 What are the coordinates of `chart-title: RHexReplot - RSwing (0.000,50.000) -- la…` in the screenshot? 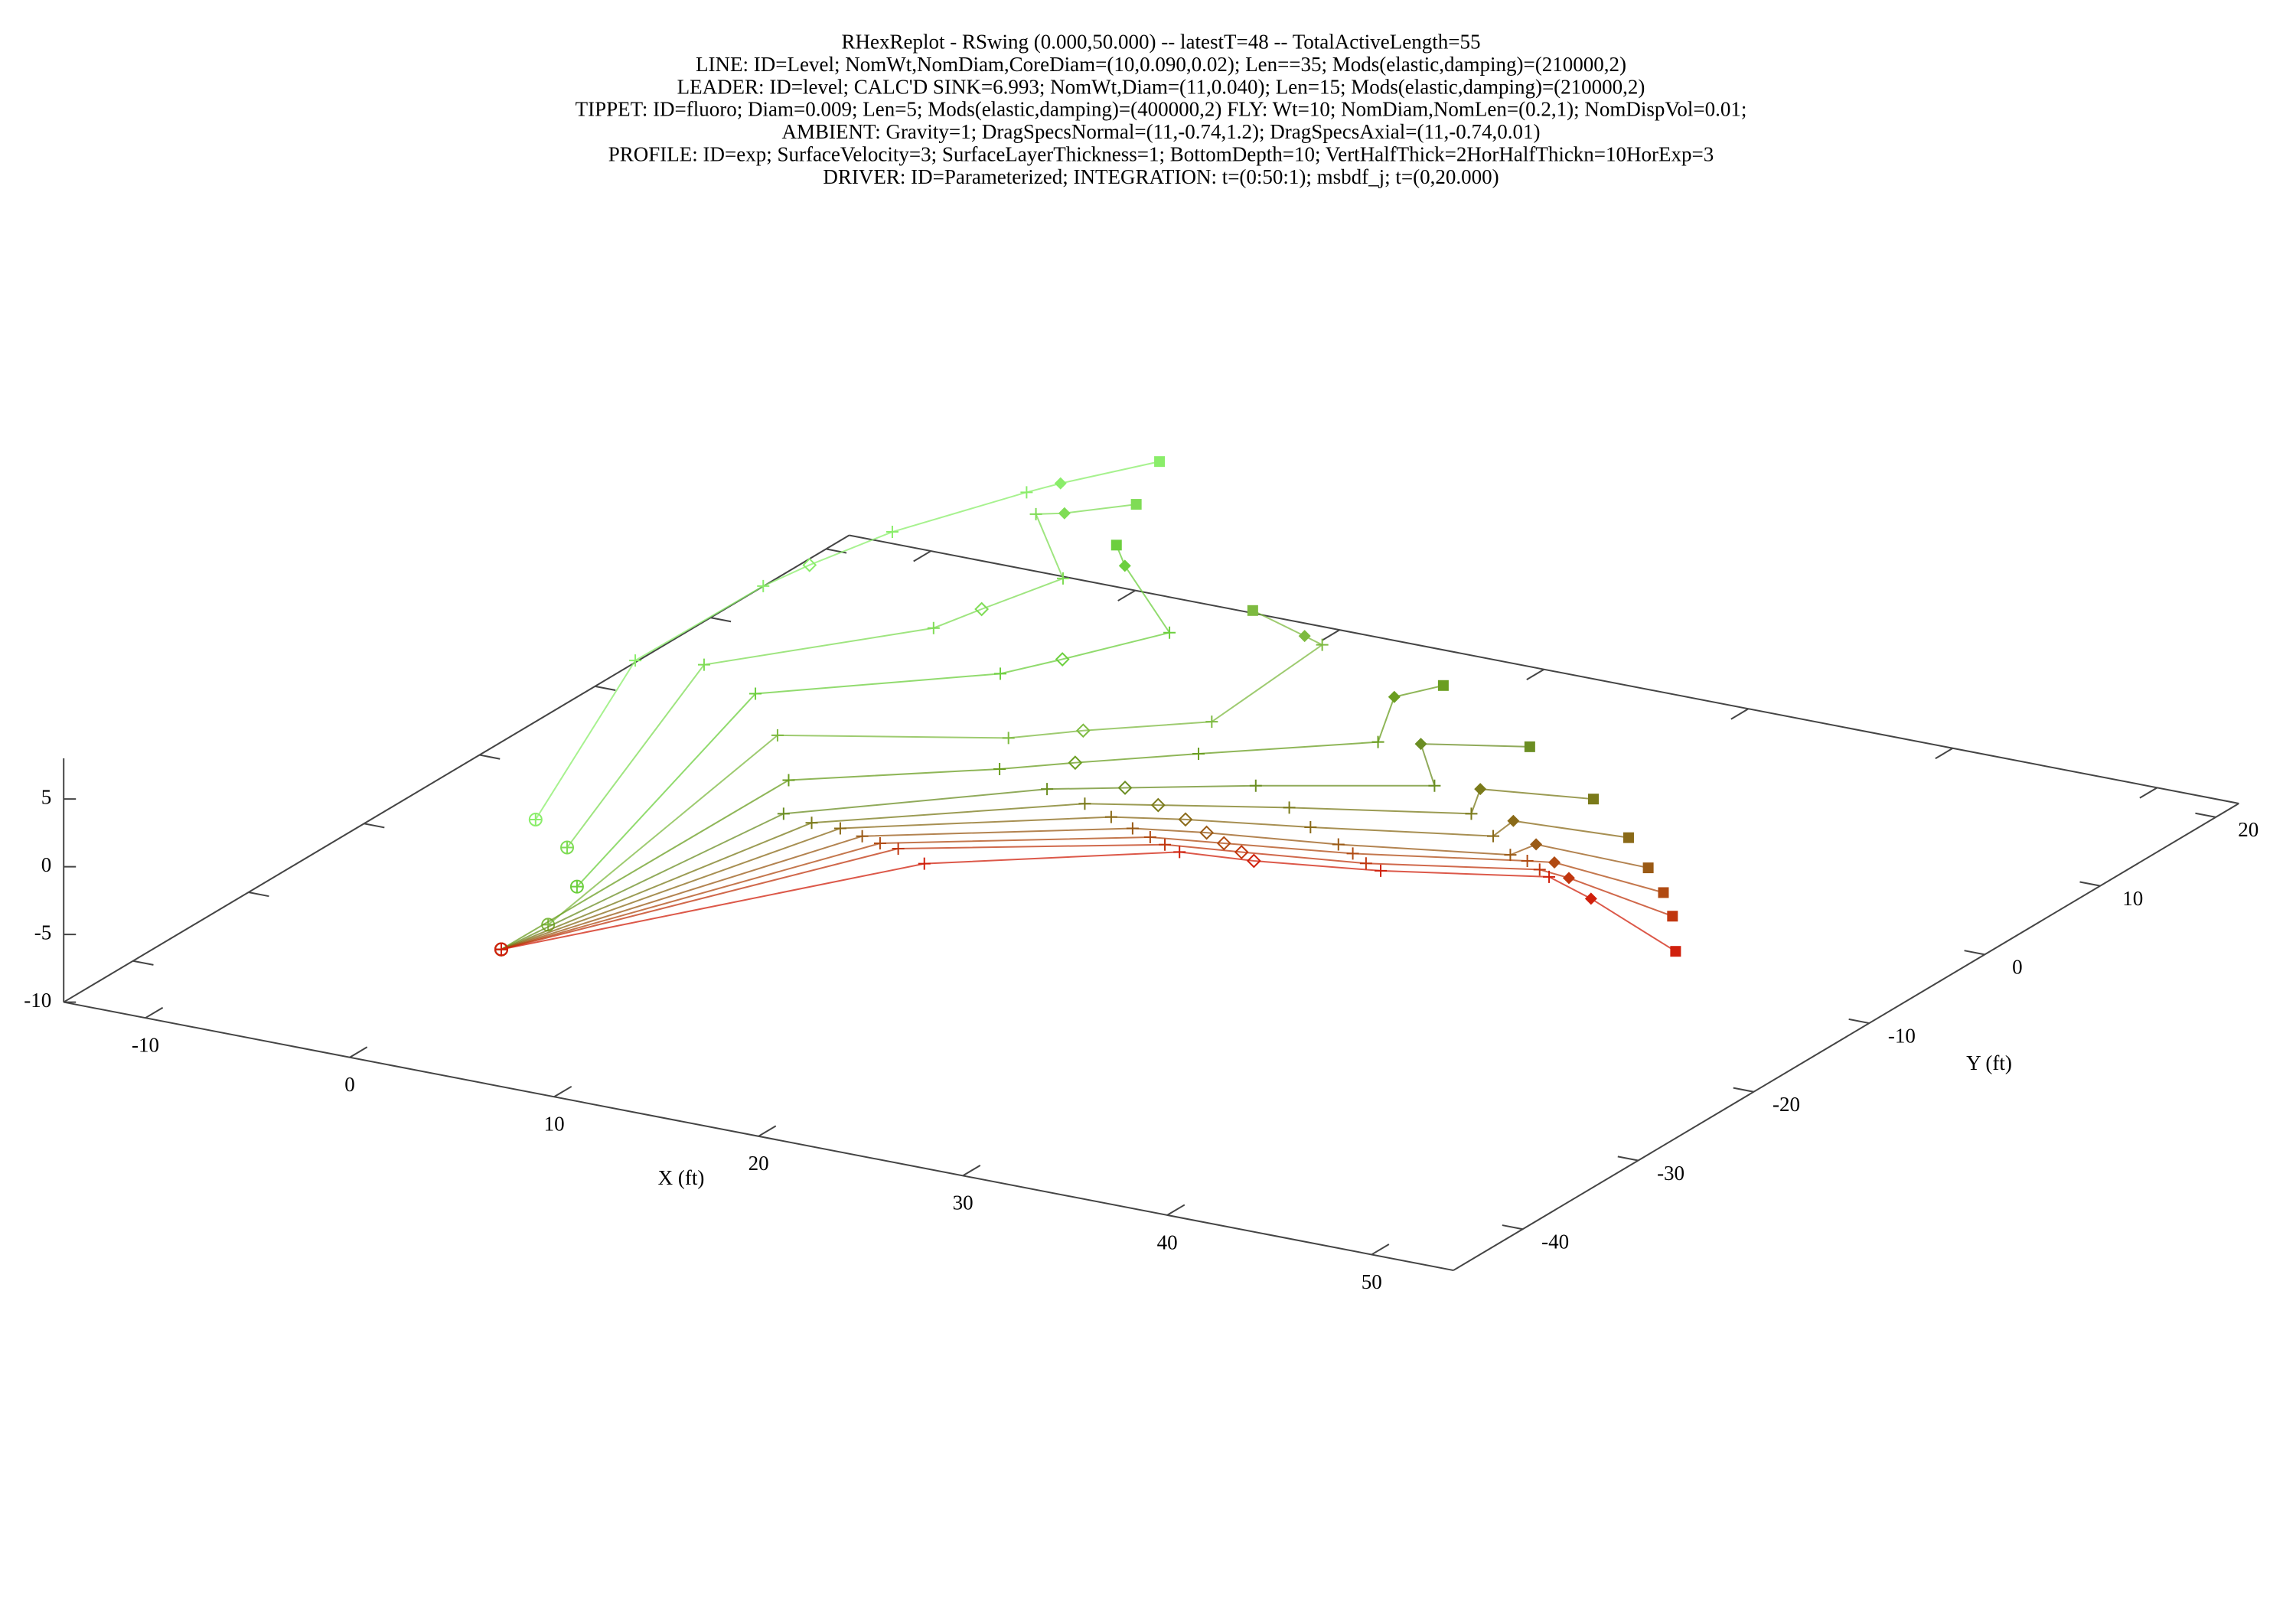 It's located at (1161, 41).